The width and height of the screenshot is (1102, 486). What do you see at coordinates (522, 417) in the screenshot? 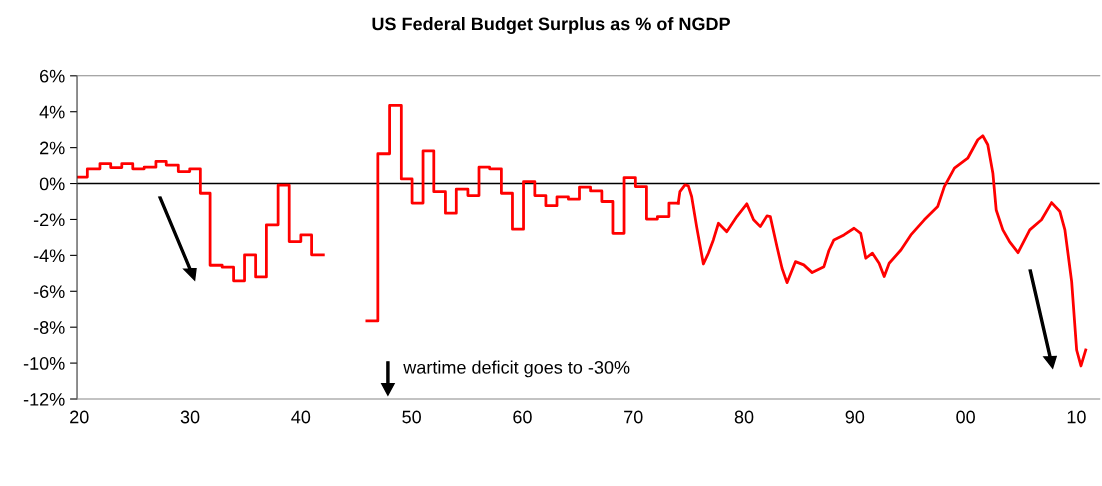
I see `x-tick-label: 60` at bounding box center [522, 417].